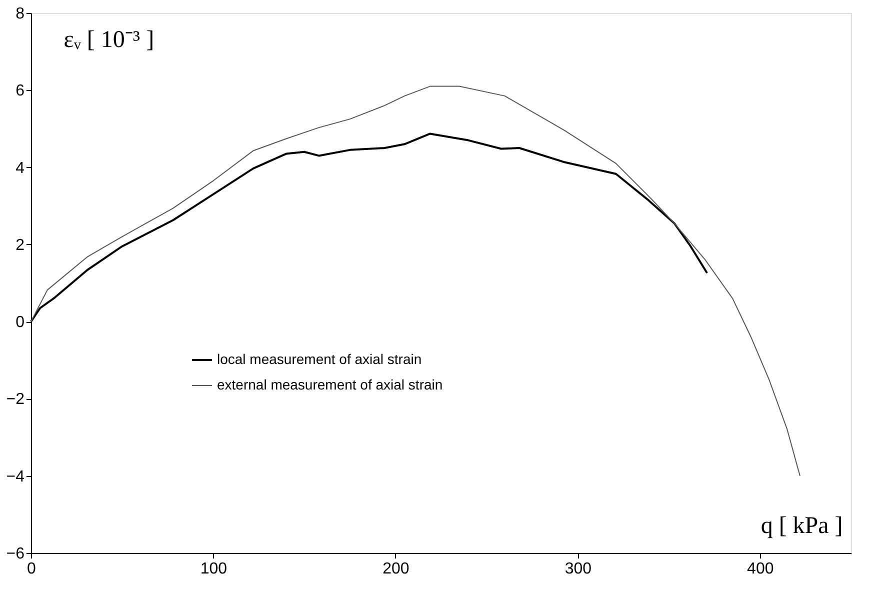  I want to click on legend-label: external measurement of axial strain, so click(330, 384).